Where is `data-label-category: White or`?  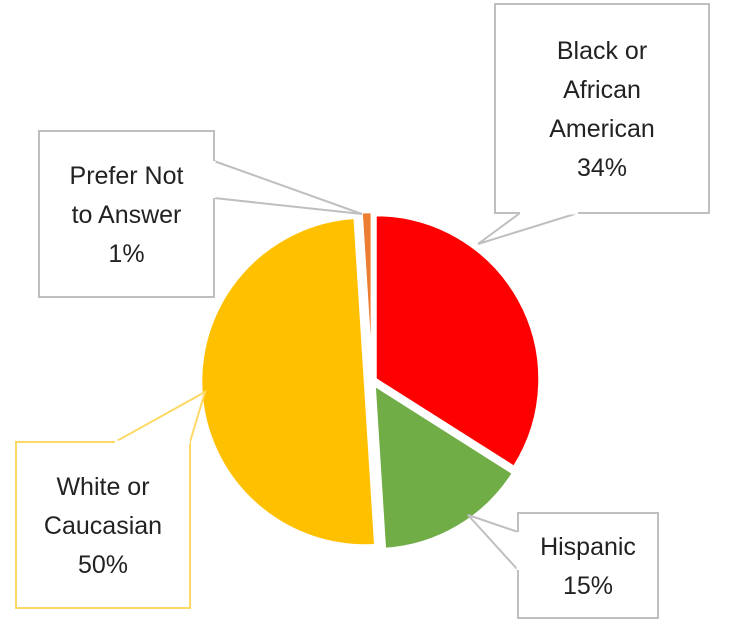 data-label-category: White or is located at coordinates (102, 487).